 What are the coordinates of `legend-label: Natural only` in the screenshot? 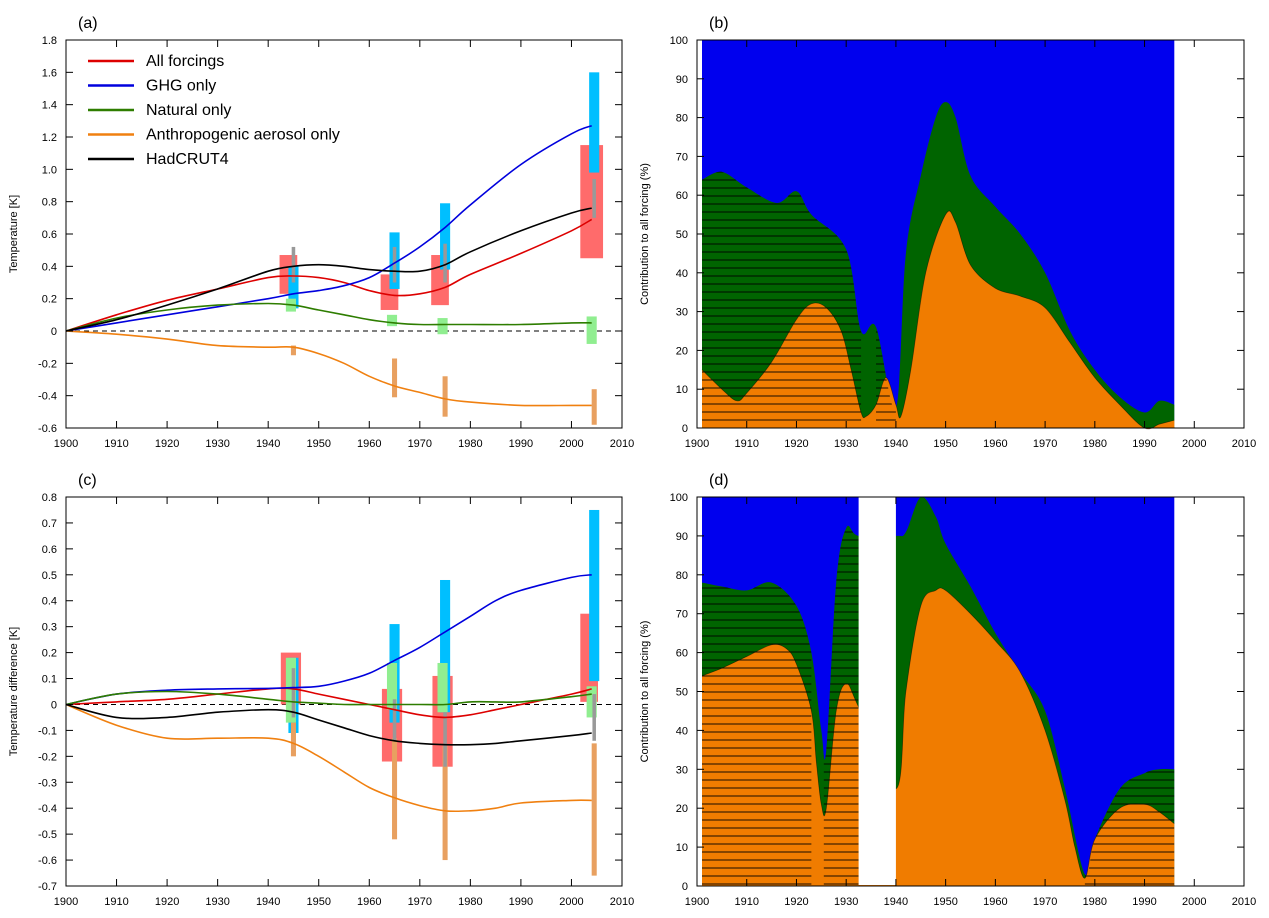 It's located at (188, 110).